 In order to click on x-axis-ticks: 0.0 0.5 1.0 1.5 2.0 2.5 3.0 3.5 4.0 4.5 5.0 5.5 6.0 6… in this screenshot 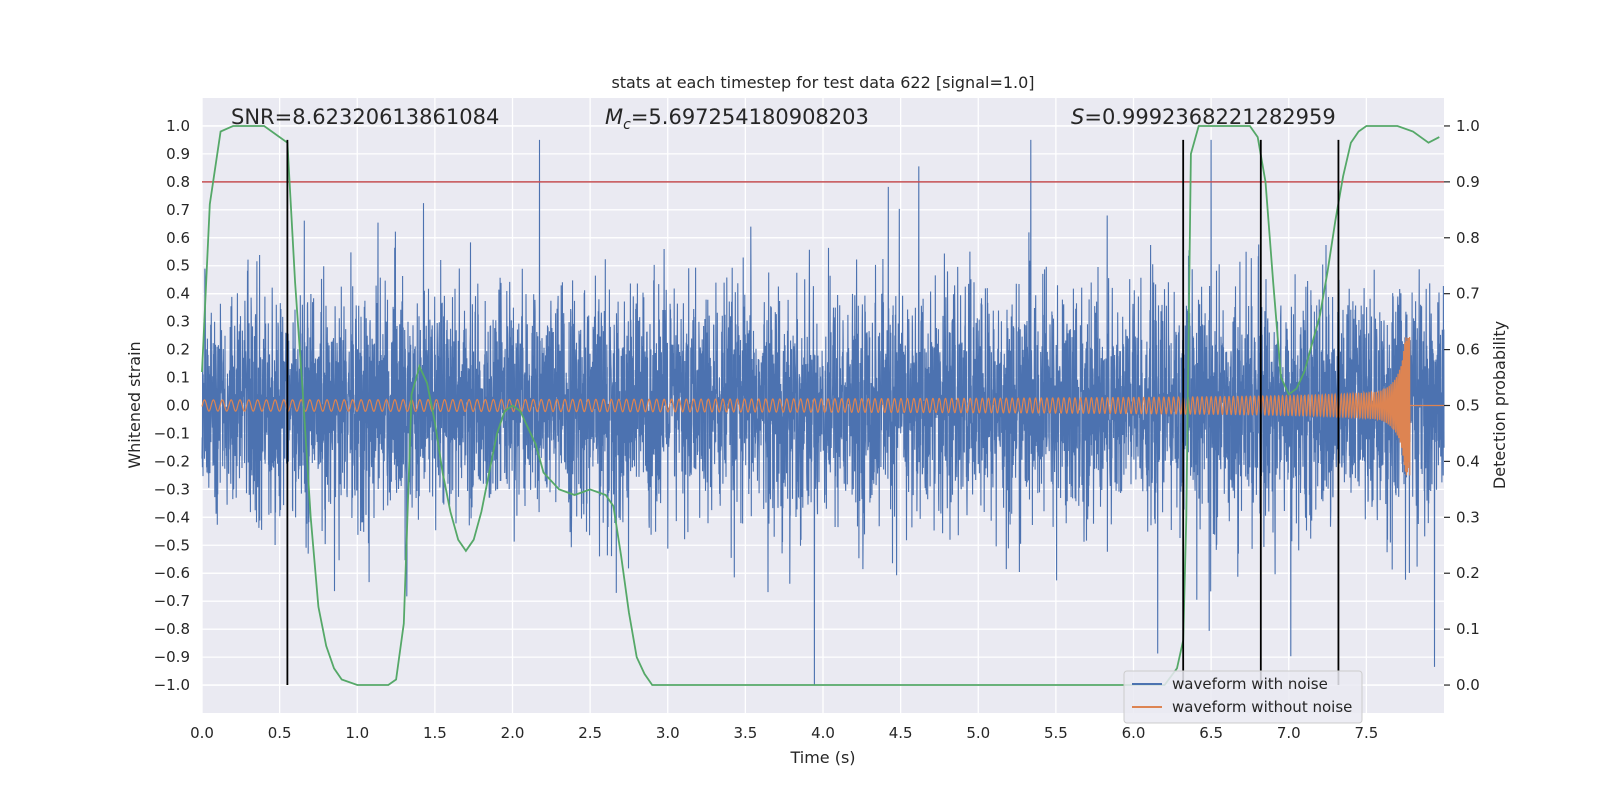, I will do `click(784, 733)`.